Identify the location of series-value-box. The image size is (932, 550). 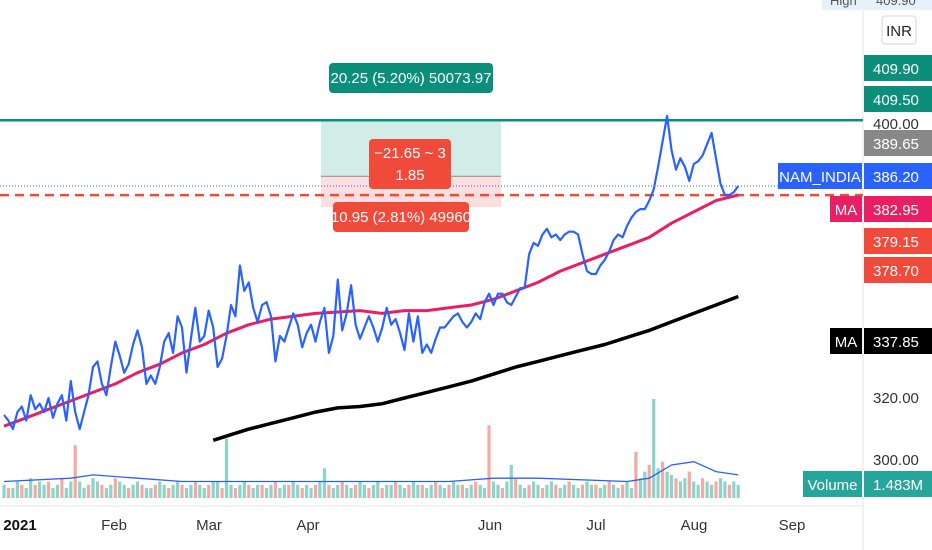
(898, 341).